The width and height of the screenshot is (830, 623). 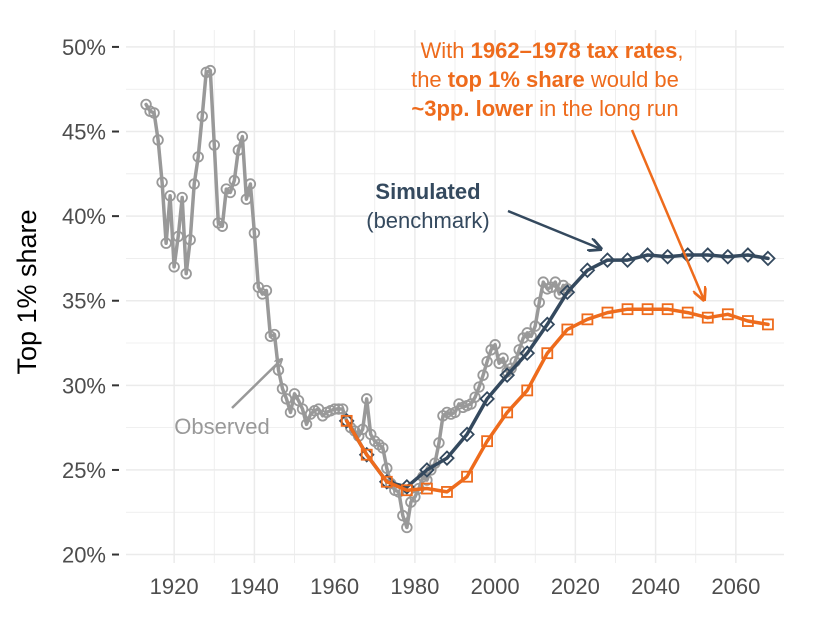 I want to click on x-tick-label: 1980, so click(x=414, y=586).